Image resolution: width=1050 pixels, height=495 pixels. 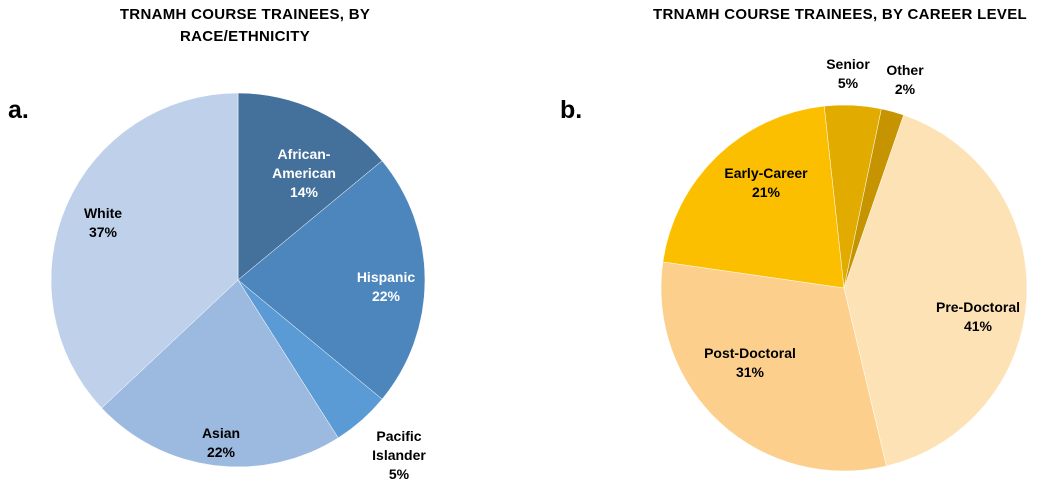 I want to click on pie-slice-post-doctoral, so click(x=773, y=366).